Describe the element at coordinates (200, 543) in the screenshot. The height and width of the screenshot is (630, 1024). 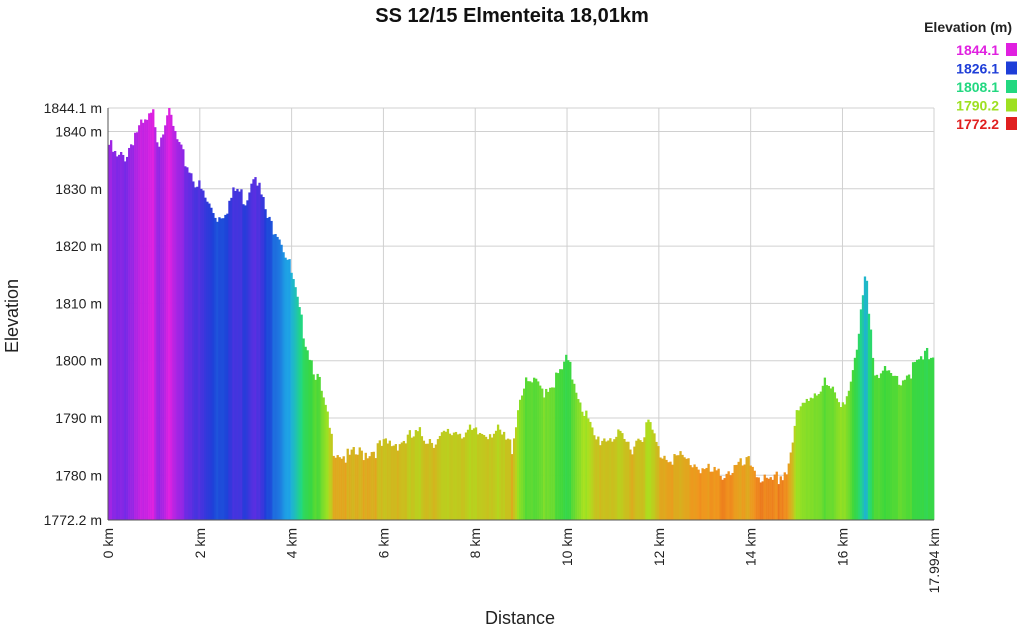
I see `x-tick-label: 2 km` at that location.